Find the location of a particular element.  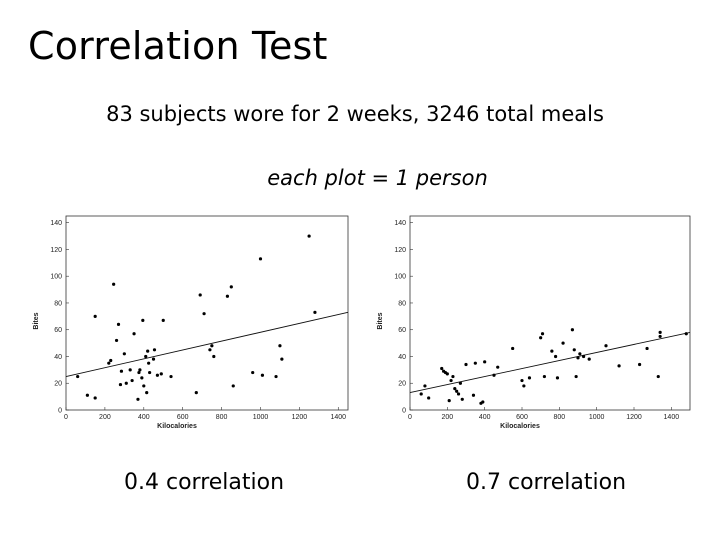

trend-line is located at coordinates (207, 344).